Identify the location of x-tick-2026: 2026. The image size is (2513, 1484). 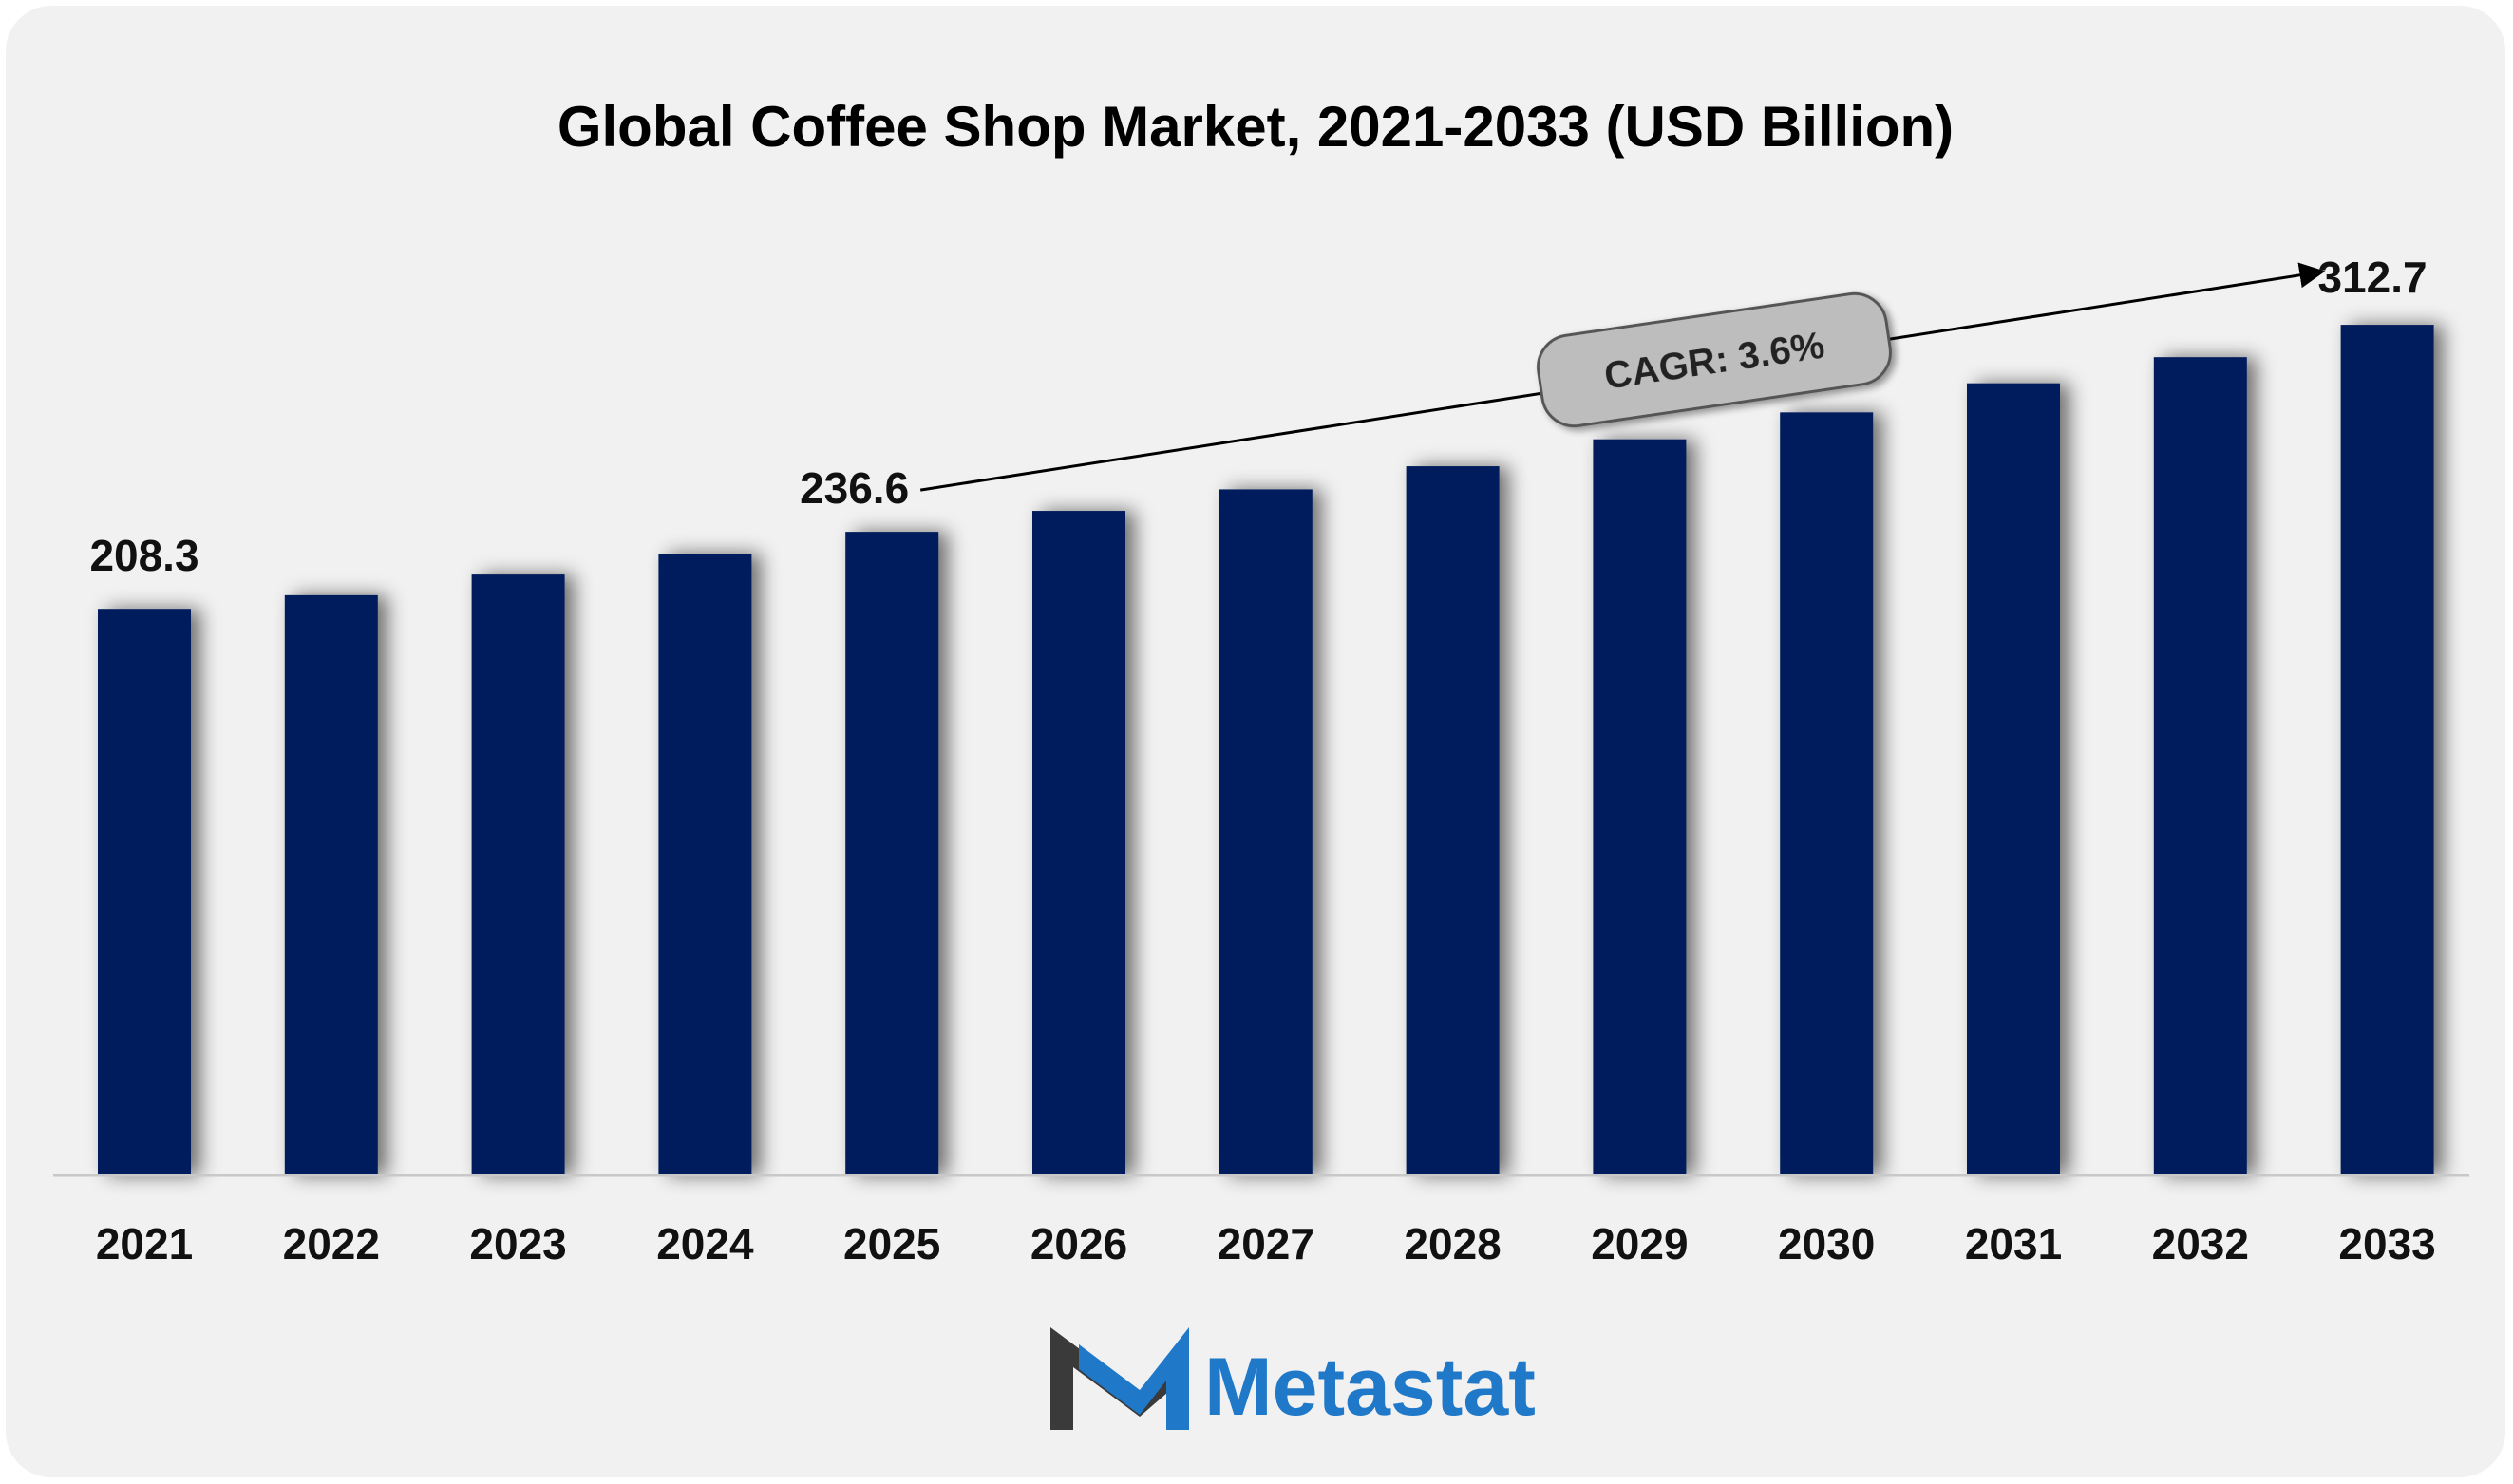
(1079, 1243).